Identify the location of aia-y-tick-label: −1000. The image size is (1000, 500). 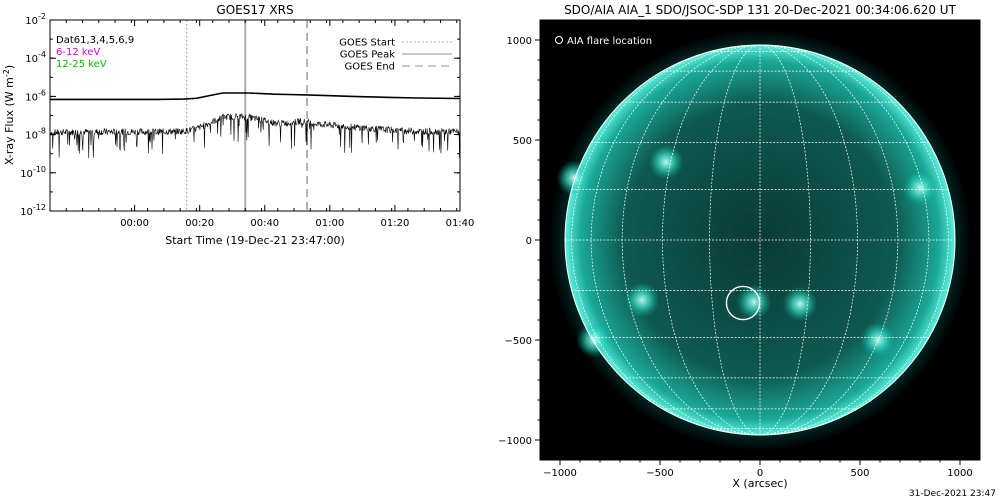
(515, 441).